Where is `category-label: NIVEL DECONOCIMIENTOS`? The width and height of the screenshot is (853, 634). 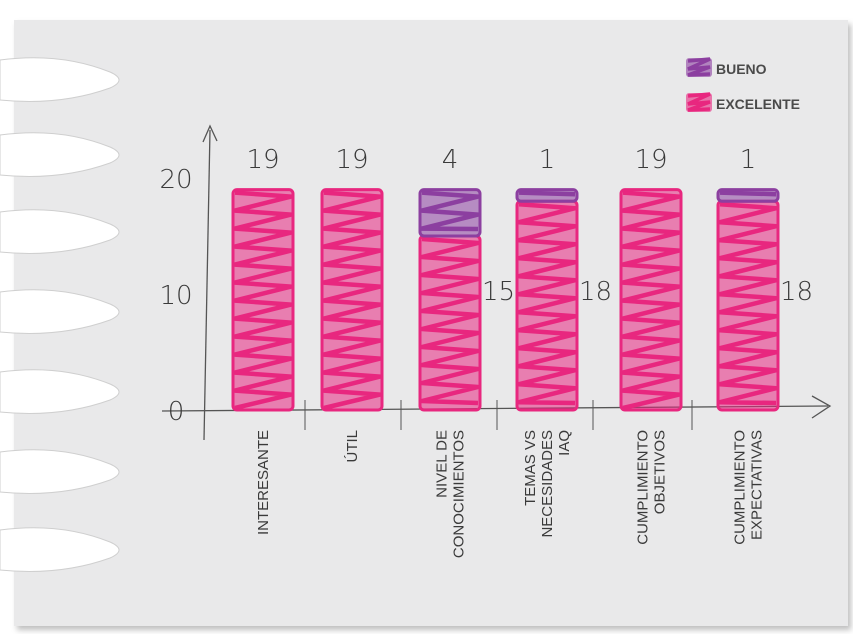
category-label: NIVEL DECONOCIMIENTOS is located at coordinates (451, 494).